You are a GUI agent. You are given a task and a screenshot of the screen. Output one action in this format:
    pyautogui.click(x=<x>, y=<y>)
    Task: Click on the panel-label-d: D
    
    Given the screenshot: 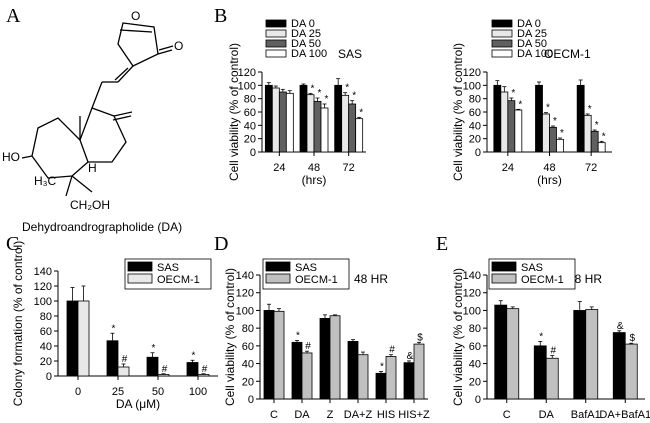 What is the action you would take?
    pyautogui.click(x=221, y=244)
    